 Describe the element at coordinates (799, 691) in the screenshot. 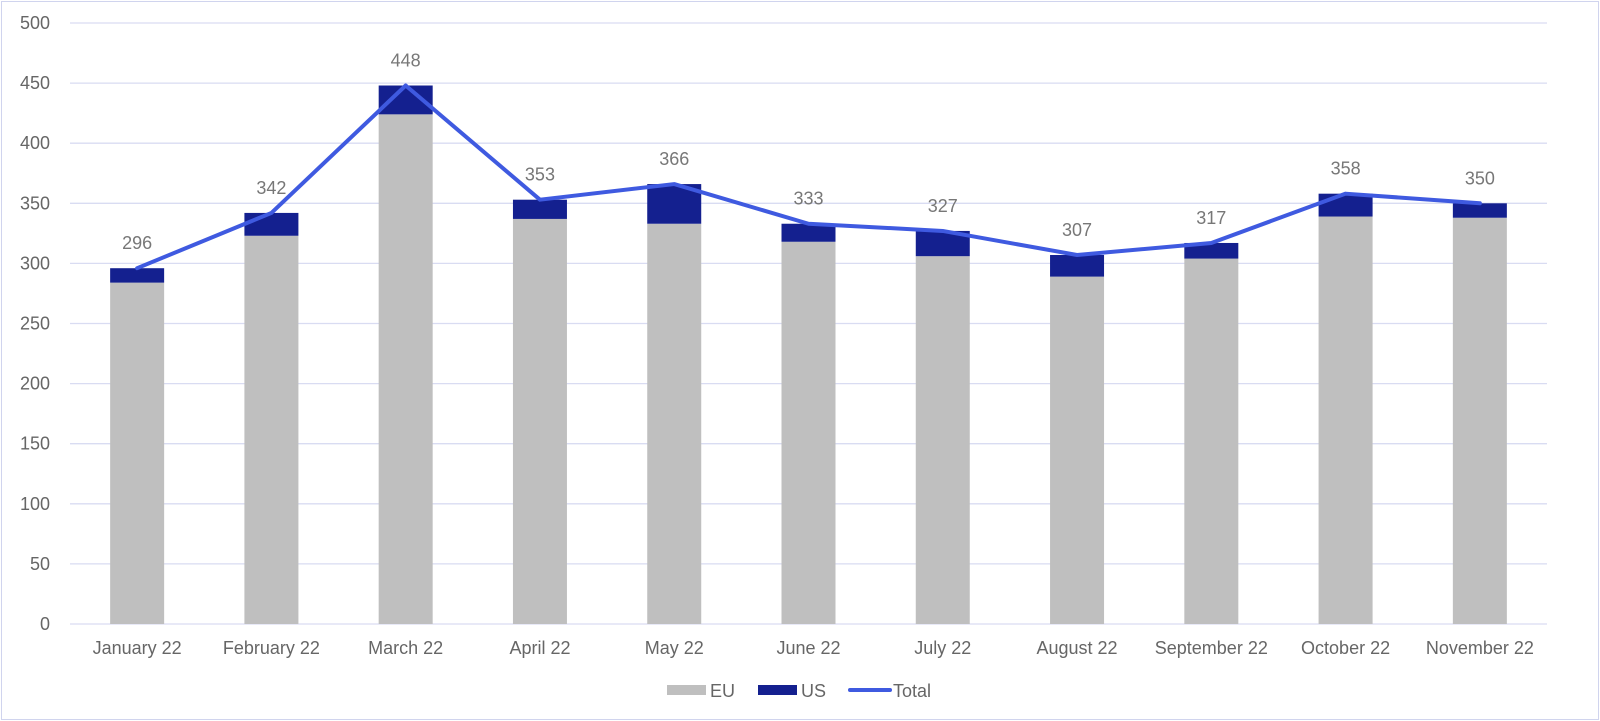

I see `legend: EU US Total` at that location.